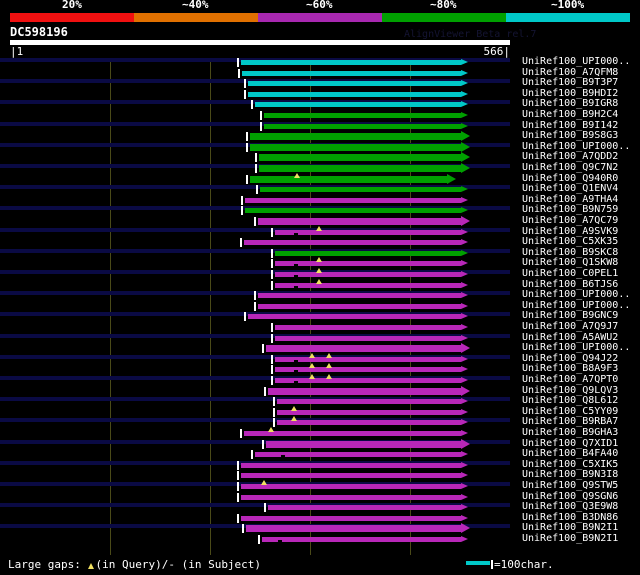  Describe the element at coordinates (320, 391) in the screenshot. I see `hit-row: UniRef100_Q9LQV3` at that location.